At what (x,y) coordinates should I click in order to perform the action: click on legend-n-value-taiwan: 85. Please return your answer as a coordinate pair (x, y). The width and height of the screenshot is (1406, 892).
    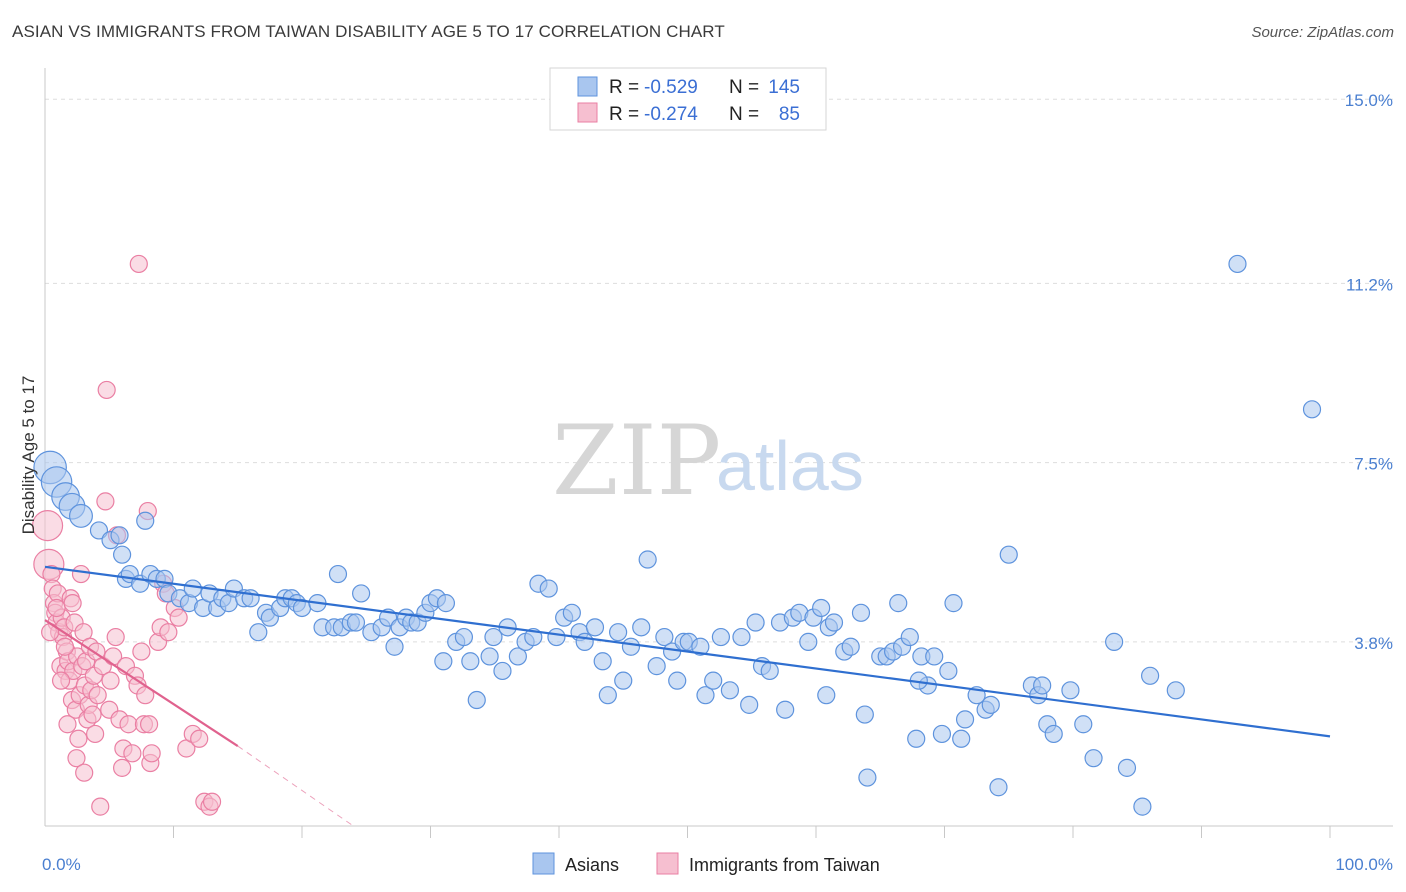
    Looking at the image, I should click on (789, 114).